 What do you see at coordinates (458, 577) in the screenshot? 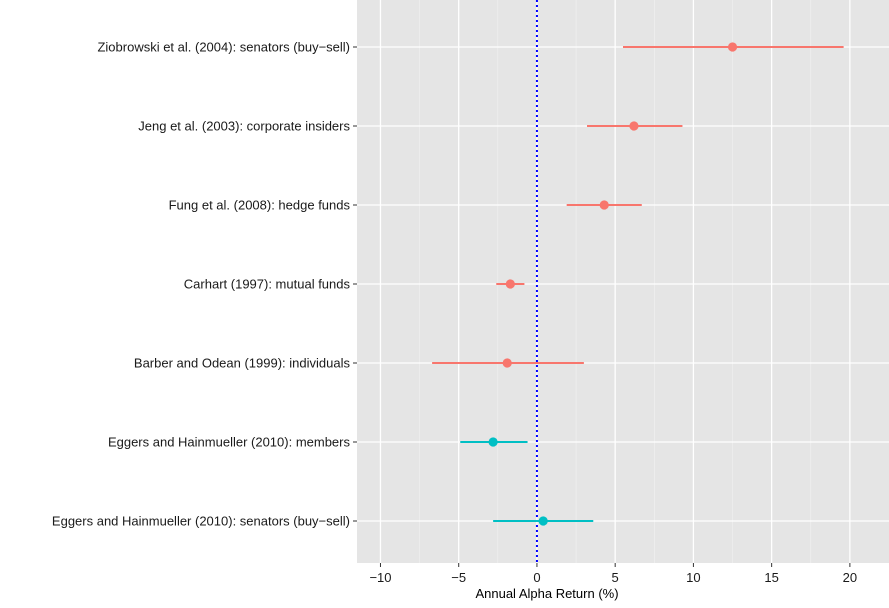
I see `x-tick-label: −5` at bounding box center [458, 577].